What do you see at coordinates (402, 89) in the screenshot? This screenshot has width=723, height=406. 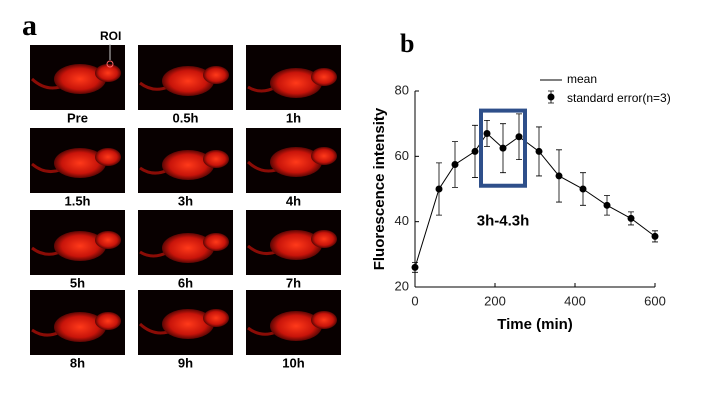 I see `y-tick-label: 80` at bounding box center [402, 89].